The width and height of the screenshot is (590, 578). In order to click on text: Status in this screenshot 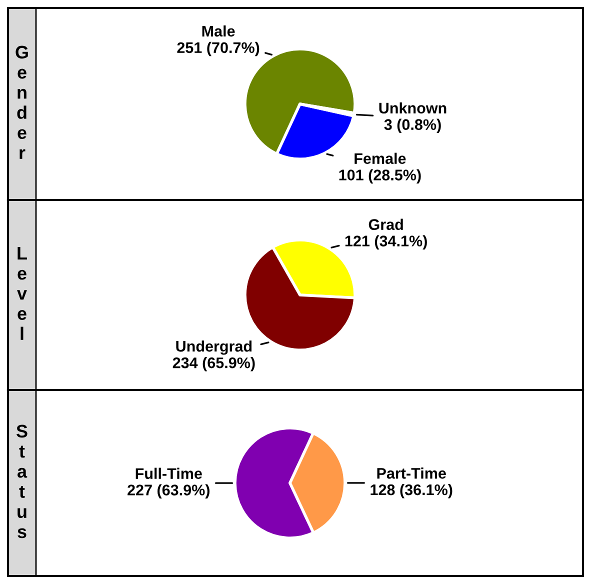, I will do `click(22, 481)`.